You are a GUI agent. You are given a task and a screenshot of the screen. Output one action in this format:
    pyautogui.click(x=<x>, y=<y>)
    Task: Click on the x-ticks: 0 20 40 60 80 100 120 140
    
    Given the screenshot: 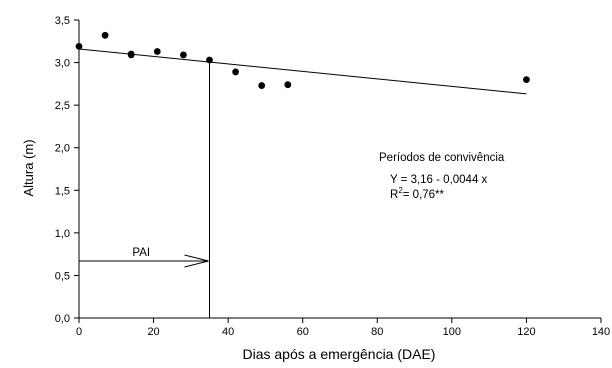 What is the action you would take?
    pyautogui.click(x=343, y=328)
    